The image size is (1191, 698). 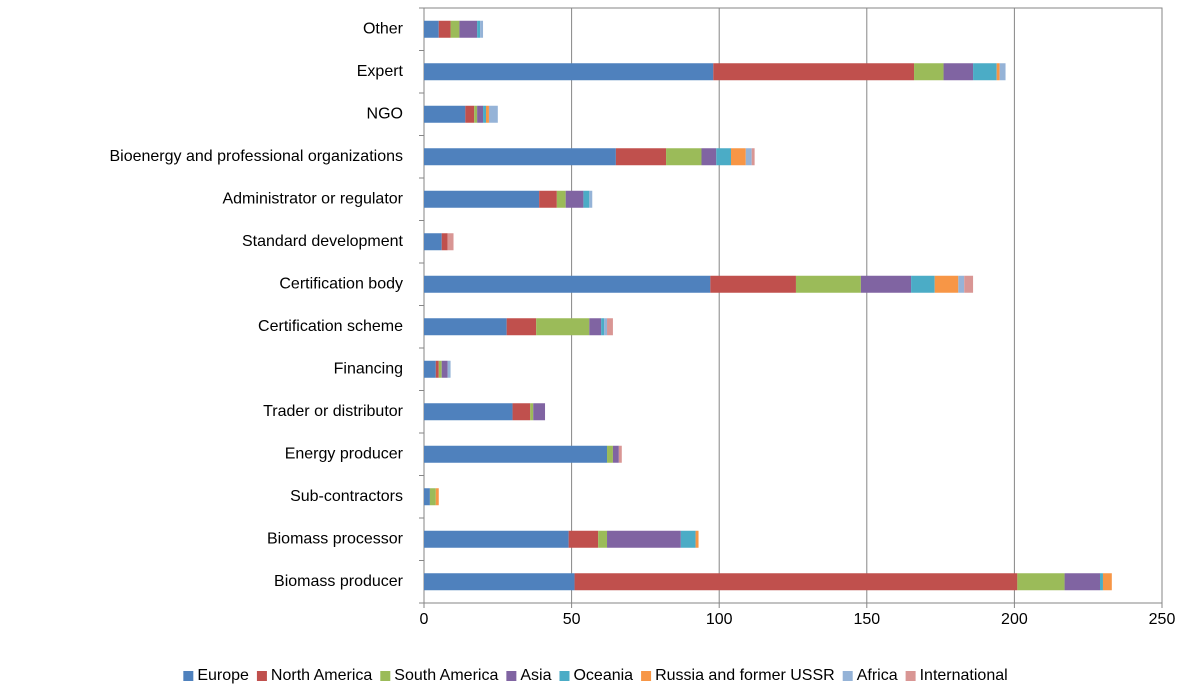 I want to click on y-tick-label: NGO, so click(x=385, y=113).